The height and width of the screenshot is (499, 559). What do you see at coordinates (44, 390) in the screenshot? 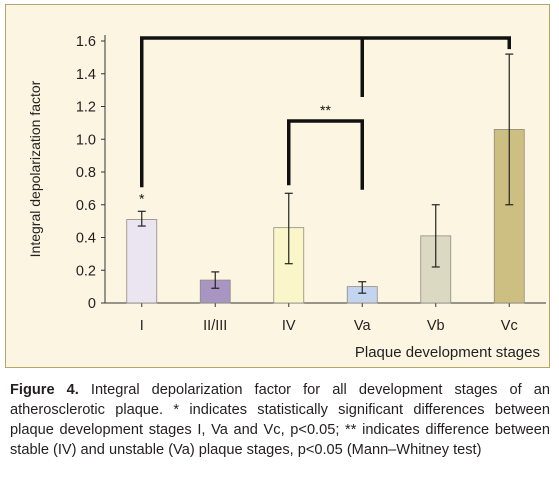
I see `caption-label: Figure 4.` at bounding box center [44, 390].